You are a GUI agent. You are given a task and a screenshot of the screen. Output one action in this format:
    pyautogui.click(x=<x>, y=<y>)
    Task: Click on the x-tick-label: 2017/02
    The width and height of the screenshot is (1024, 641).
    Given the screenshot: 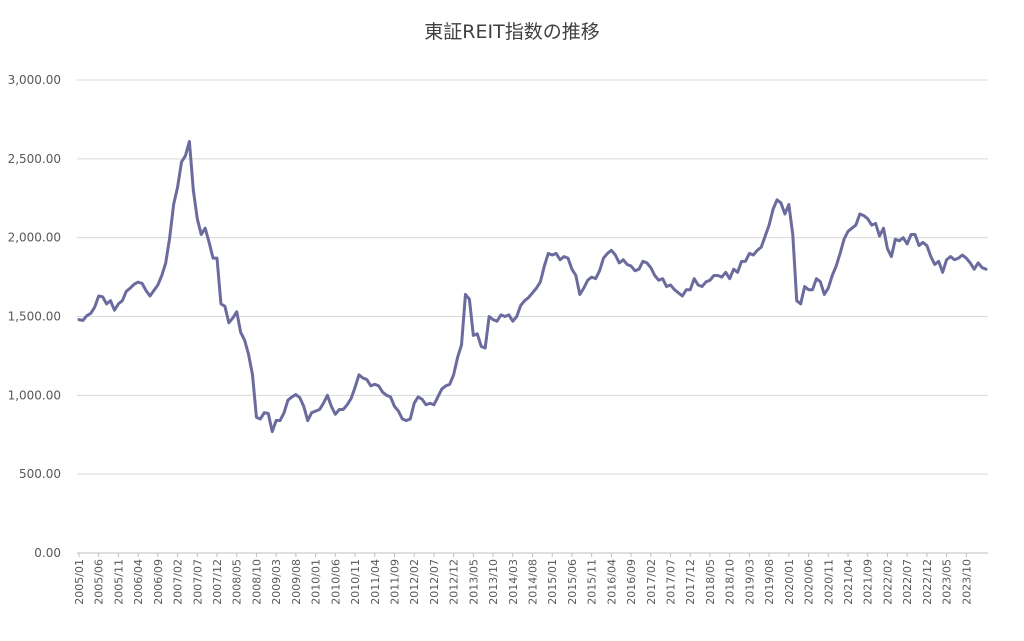 What is the action you would take?
    pyautogui.click(x=651, y=582)
    